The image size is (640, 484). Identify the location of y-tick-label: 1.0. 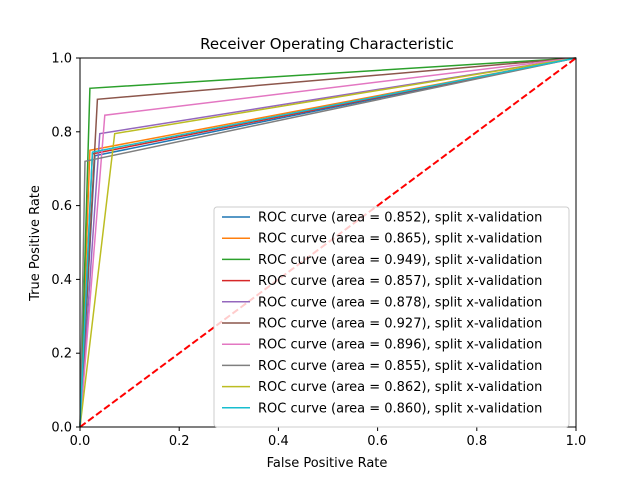
(61, 59).